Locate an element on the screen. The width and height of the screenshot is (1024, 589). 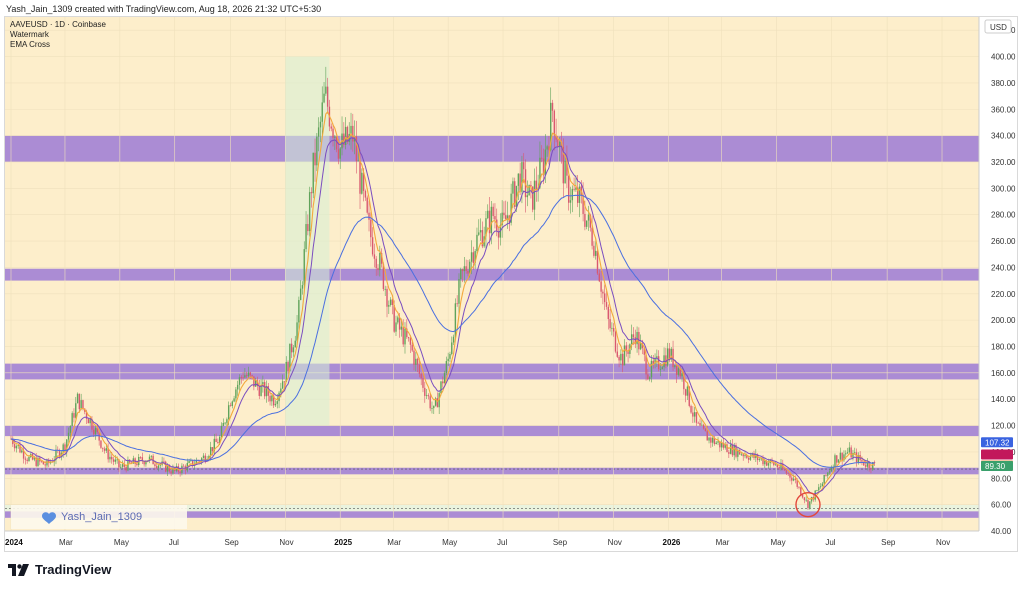
y-tick-label: 200.00 is located at coordinates (1003, 320).